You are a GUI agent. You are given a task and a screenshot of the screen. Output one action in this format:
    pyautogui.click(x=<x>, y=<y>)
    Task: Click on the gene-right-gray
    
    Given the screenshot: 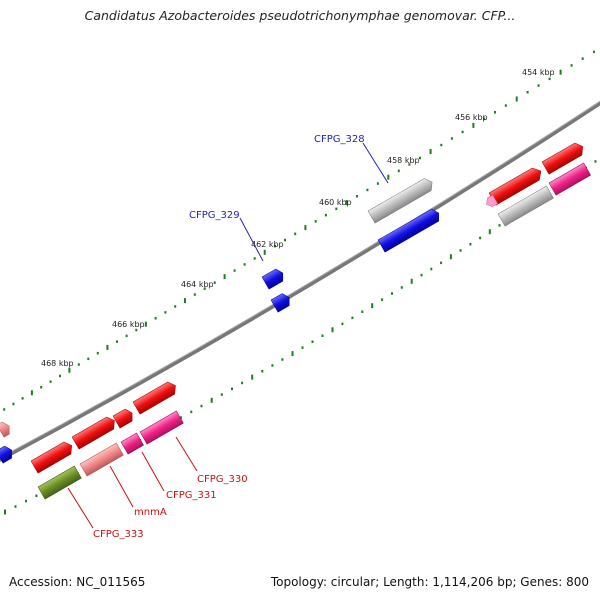 What is the action you would take?
    pyautogui.click(x=525, y=206)
    